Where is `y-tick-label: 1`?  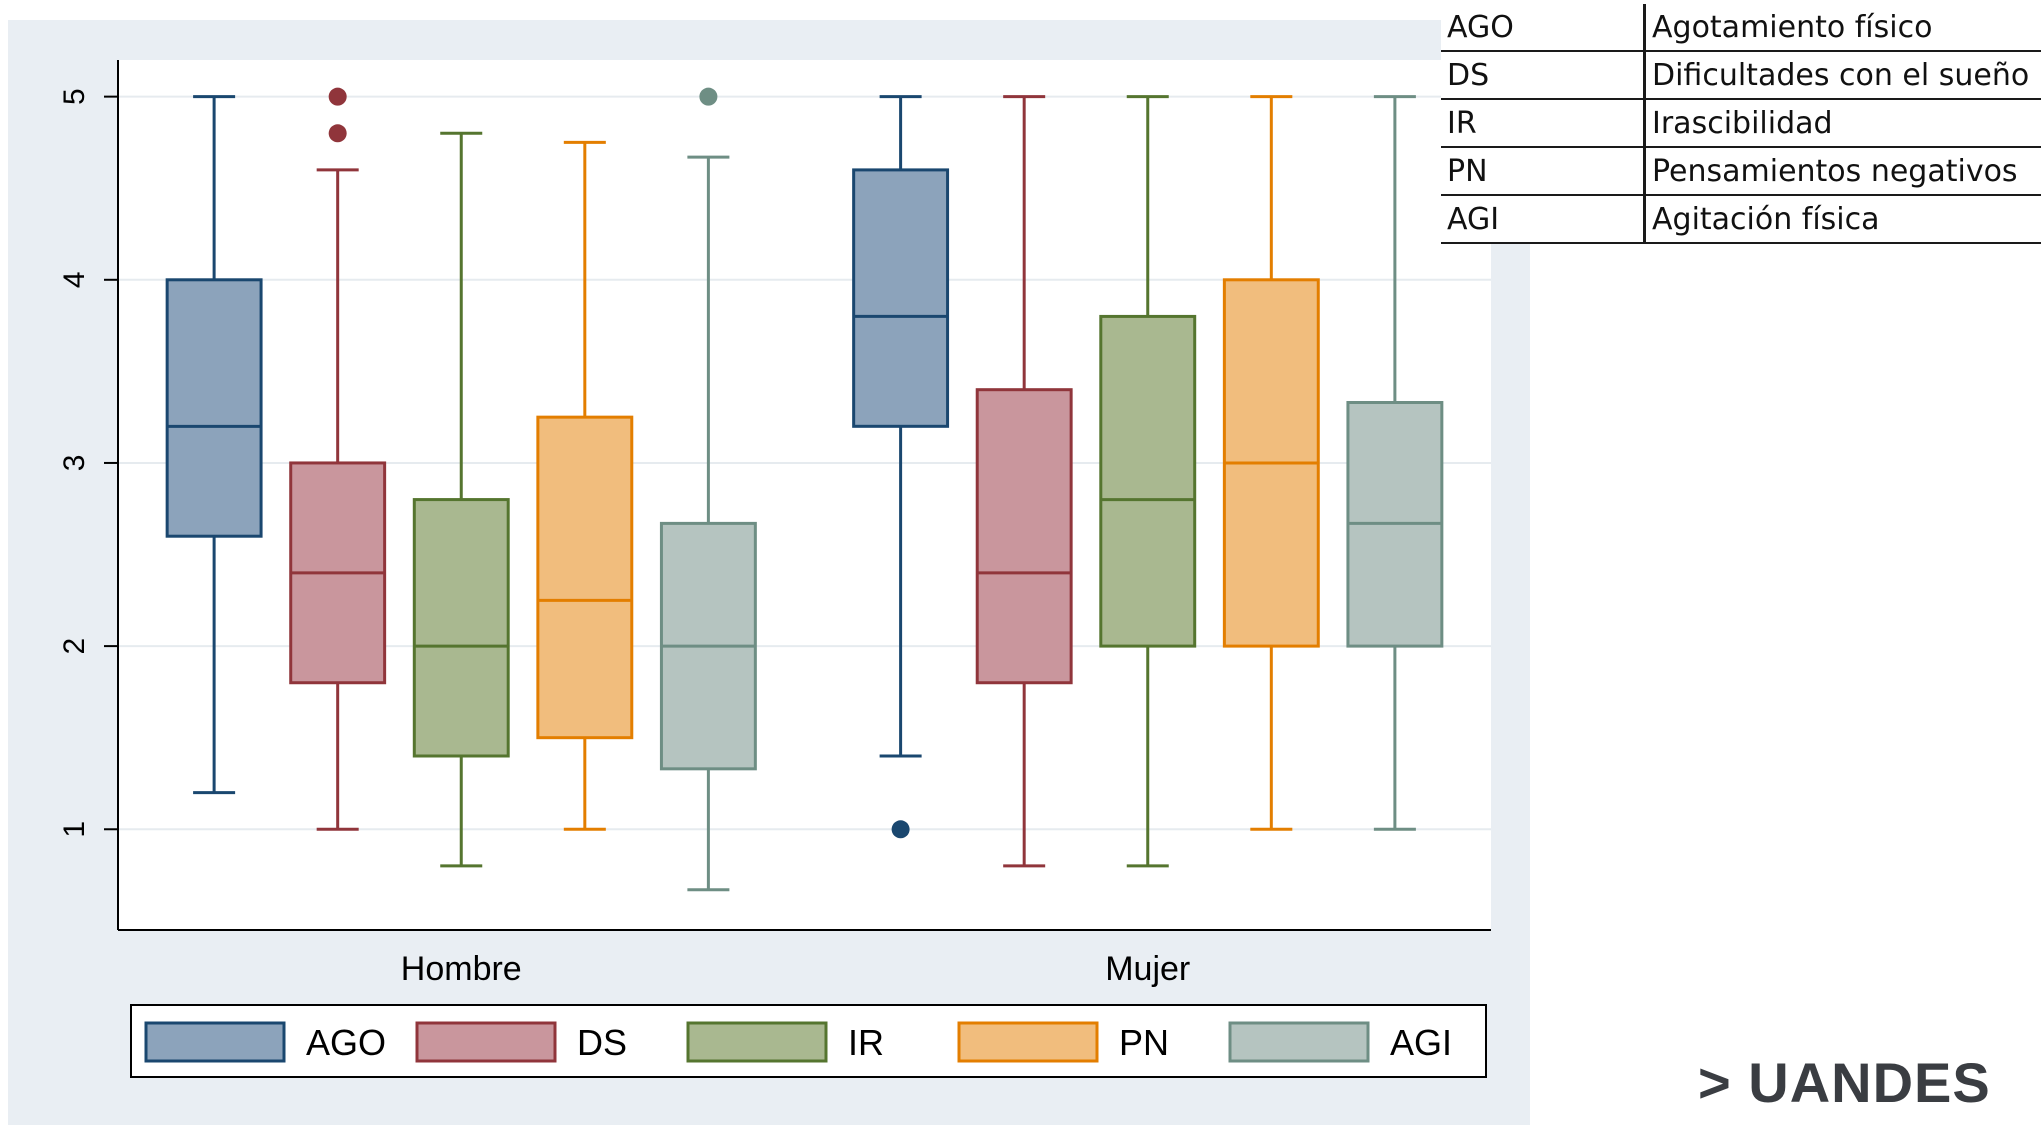
y-tick-label: 1 is located at coordinates (74, 829).